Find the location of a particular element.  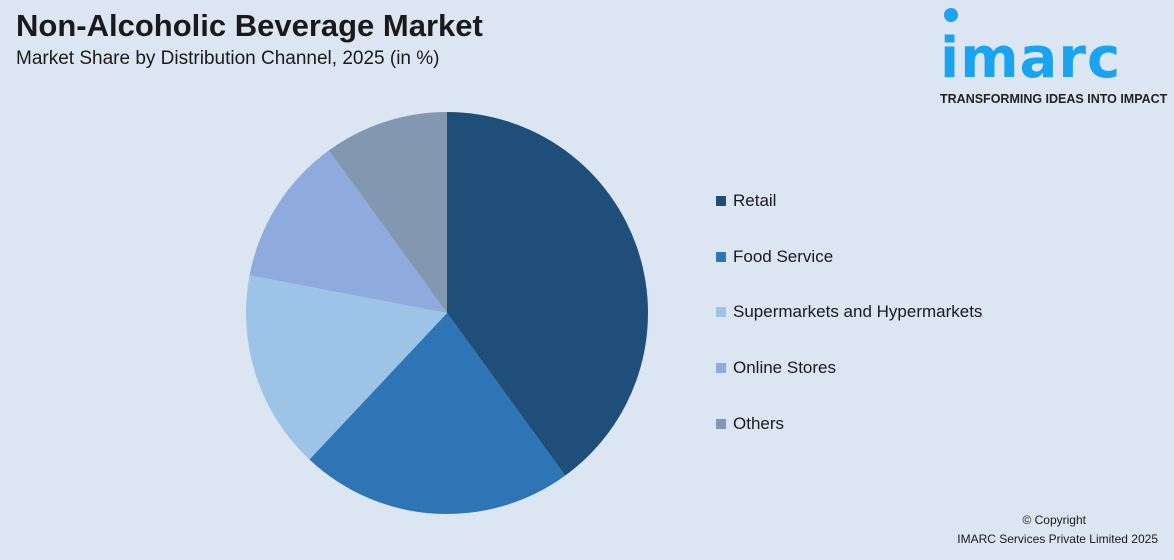

legend-label: Others is located at coordinates (759, 423).